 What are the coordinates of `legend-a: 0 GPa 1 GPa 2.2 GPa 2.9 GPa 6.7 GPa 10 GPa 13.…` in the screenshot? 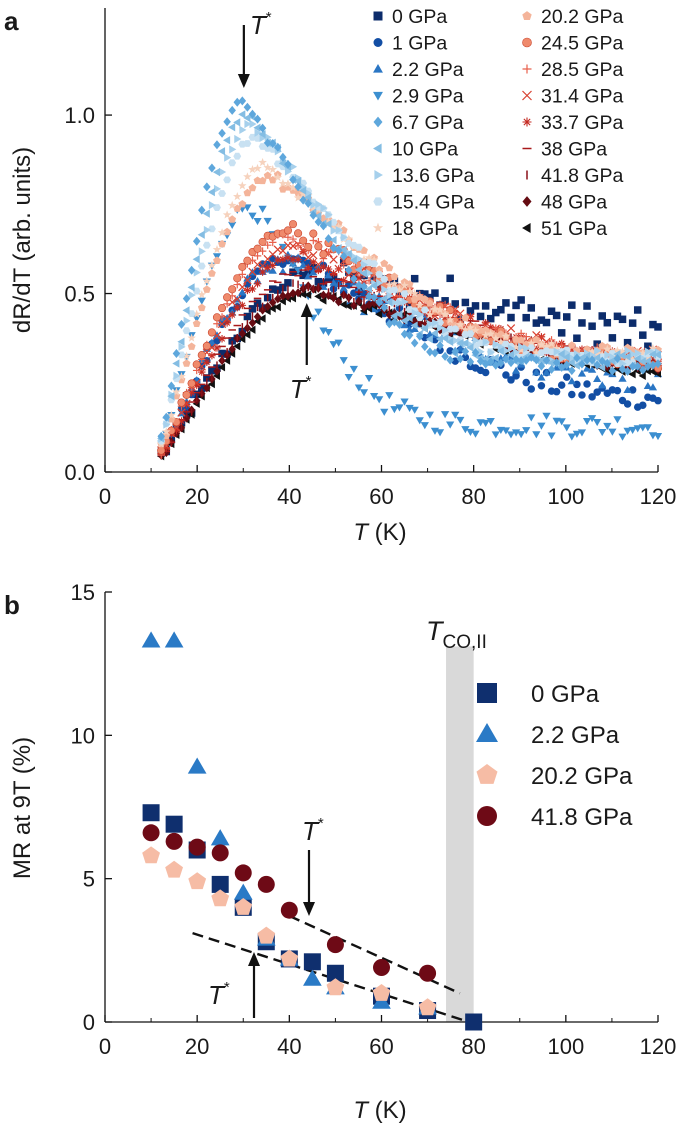 It's located at (498, 123).